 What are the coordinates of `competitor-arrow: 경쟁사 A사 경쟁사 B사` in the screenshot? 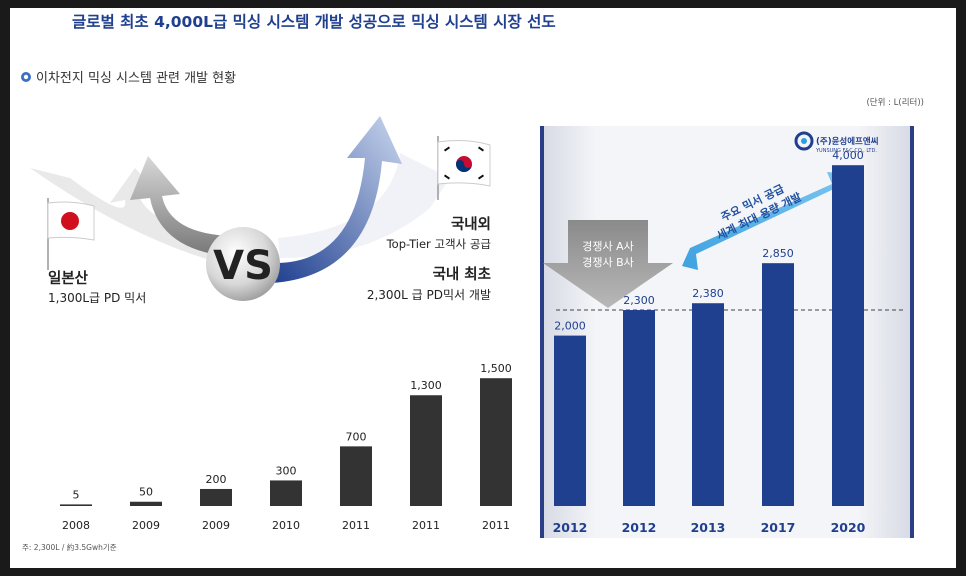 It's located at (608, 264).